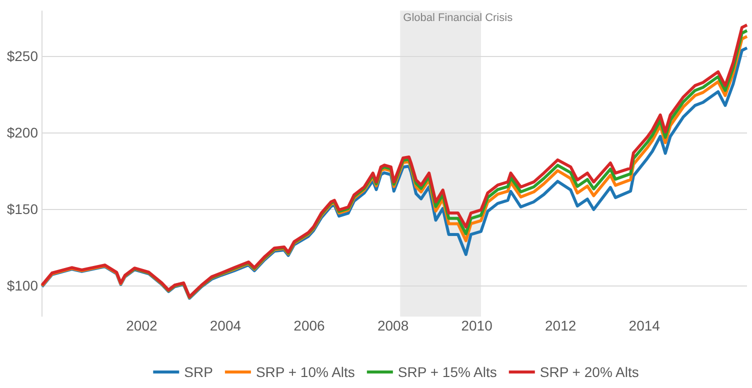  What do you see at coordinates (477, 326) in the screenshot?
I see `x-tick-label: 2010` at bounding box center [477, 326].